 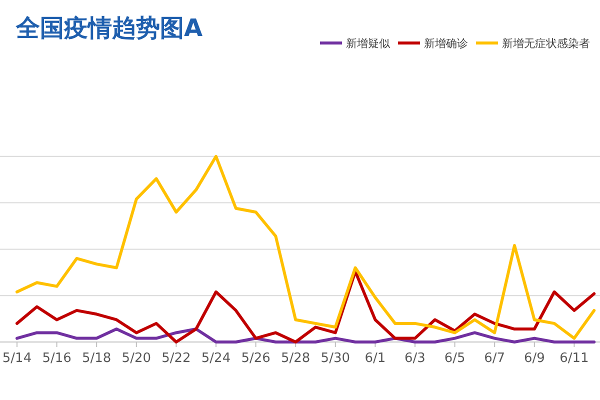 I want to click on legend-label: 新增确诊, so click(x=446, y=43).